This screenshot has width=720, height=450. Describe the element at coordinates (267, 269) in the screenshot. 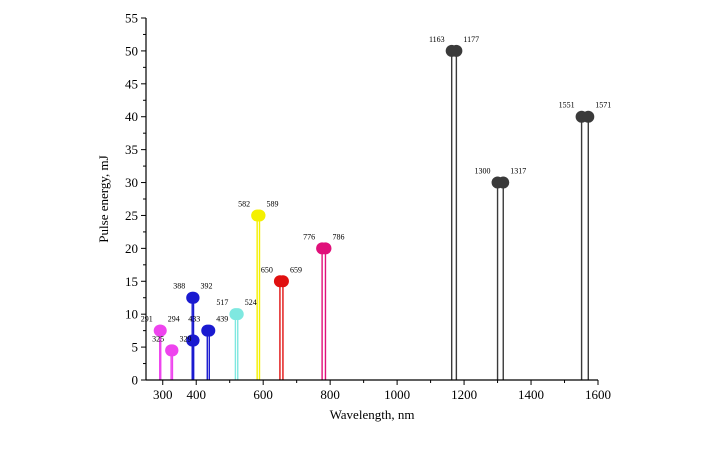

I see `peak-label: 650` at that location.